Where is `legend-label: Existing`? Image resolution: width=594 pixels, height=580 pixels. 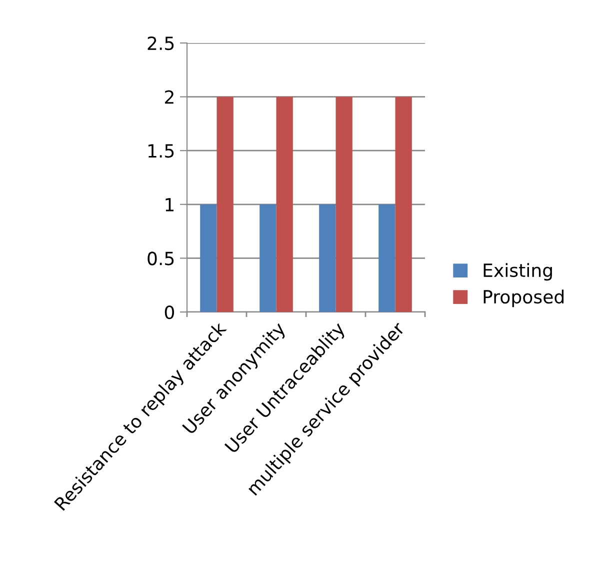
legend-label: Existing is located at coordinates (518, 272).